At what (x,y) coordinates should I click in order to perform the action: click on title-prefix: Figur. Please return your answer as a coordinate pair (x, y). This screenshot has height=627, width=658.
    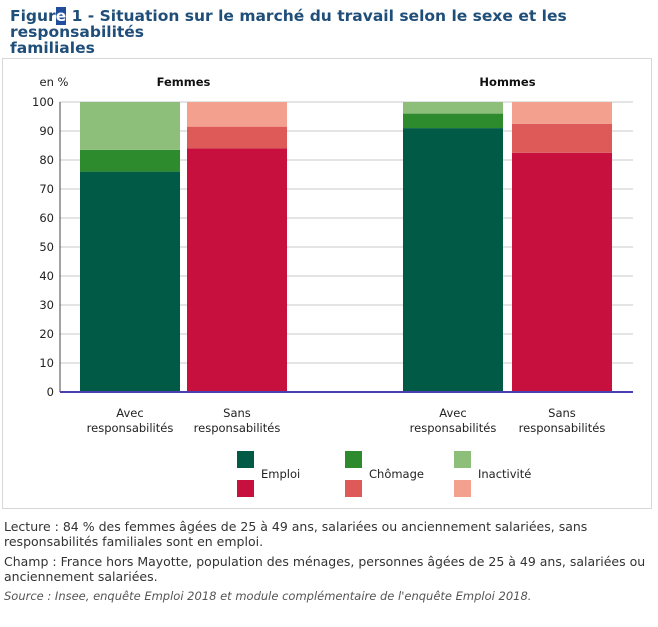
    Looking at the image, I should click on (33, 16).